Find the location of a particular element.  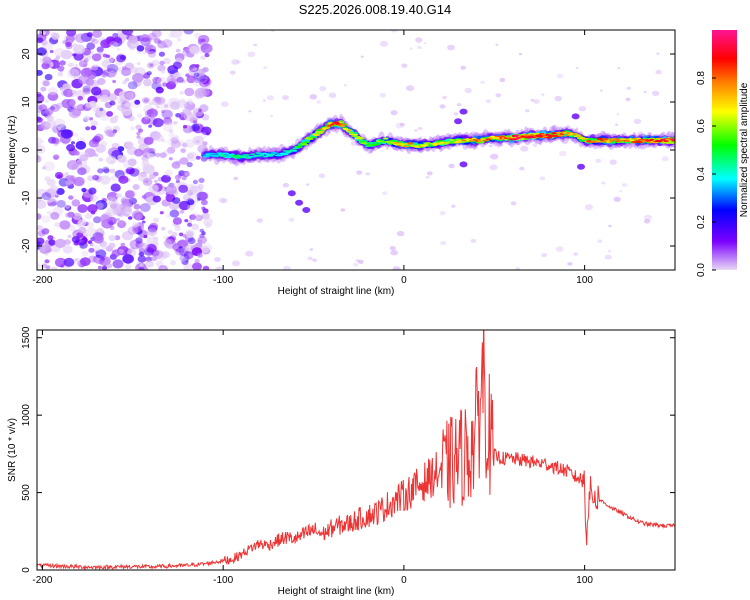

colorbar-tick-label: 0.8 is located at coordinates (701, 78).